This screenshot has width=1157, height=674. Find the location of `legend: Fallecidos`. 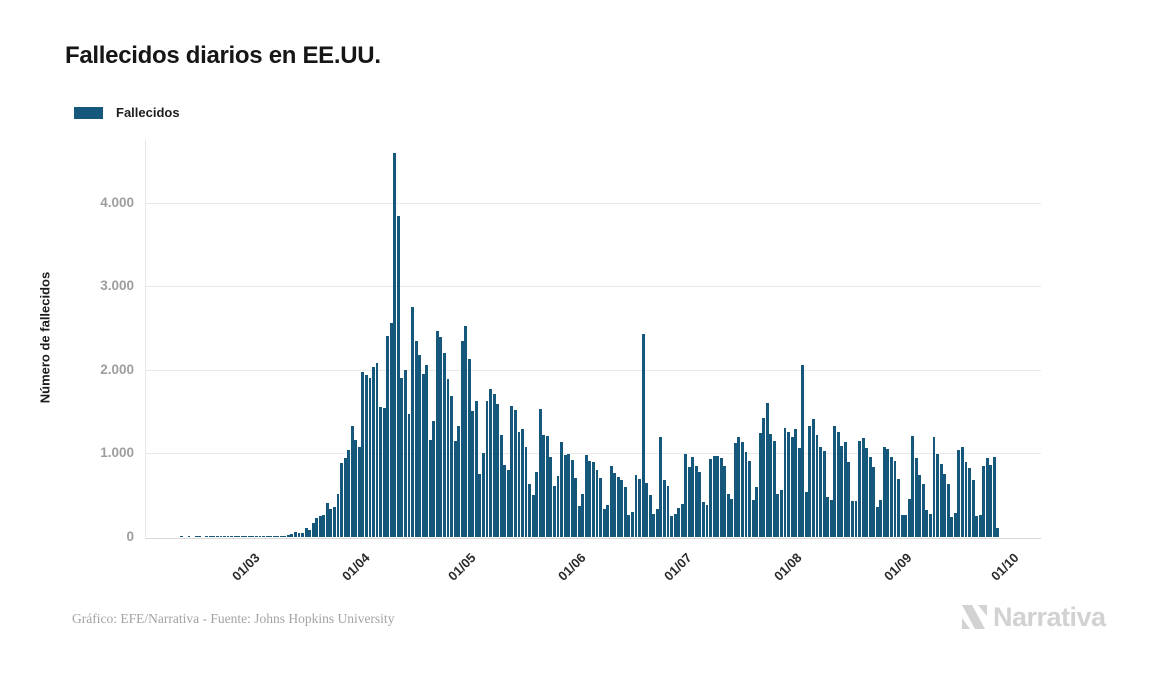

legend: Fallecidos is located at coordinates (127, 112).